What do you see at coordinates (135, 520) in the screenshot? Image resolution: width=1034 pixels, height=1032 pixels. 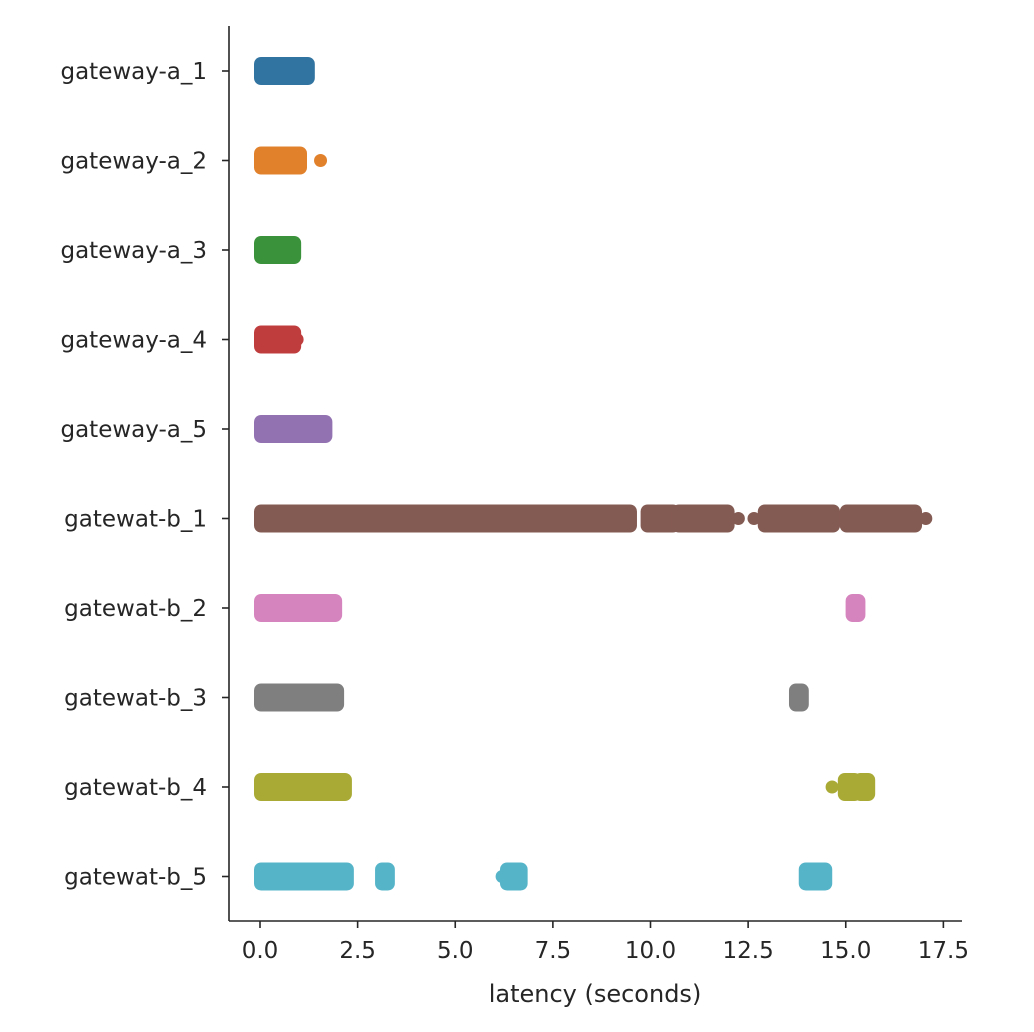 I see `y-tick-label: gatewat-b_1` at bounding box center [135, 520].